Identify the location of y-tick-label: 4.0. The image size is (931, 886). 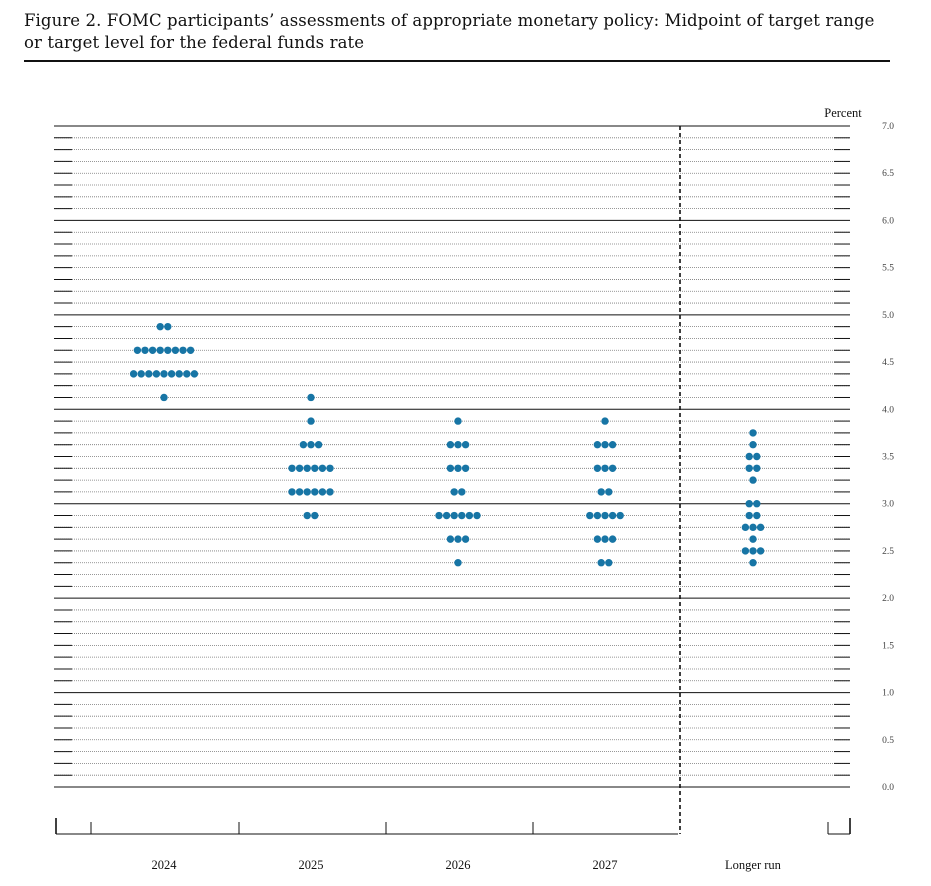
(888, 410).